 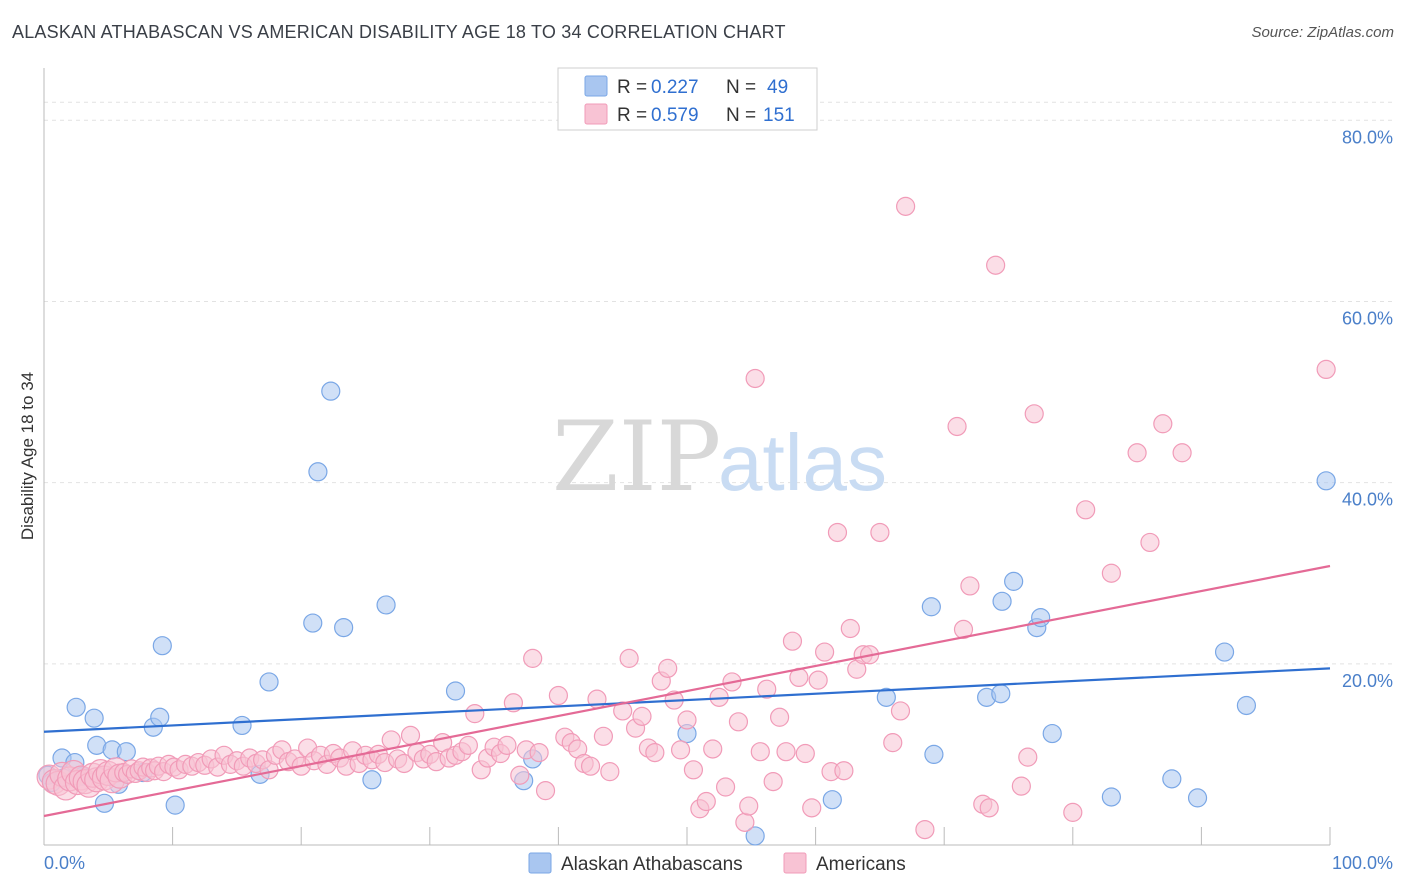 What do you see at coordinates (802, 462) in the screenshot?
I see `watermark-atlas: atlas` at bounding box center [802, 462].